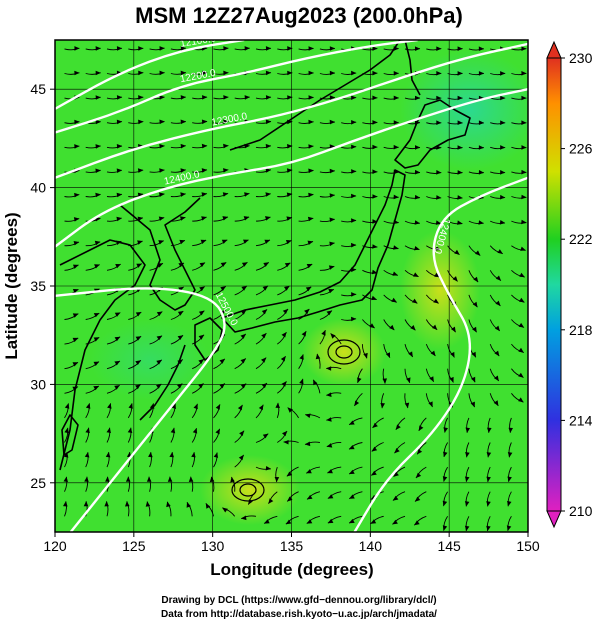  Describe the element at coordinates (577, 284) in the screenshot. I see `colorbar-ticks: 210 214 218 222 226 230` at that location.